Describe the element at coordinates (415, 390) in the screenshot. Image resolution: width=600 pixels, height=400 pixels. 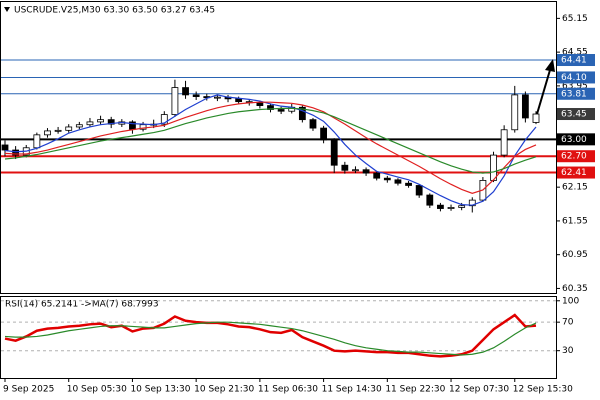
I see `x-tick-label: 11 Sep 22:30` at that location.